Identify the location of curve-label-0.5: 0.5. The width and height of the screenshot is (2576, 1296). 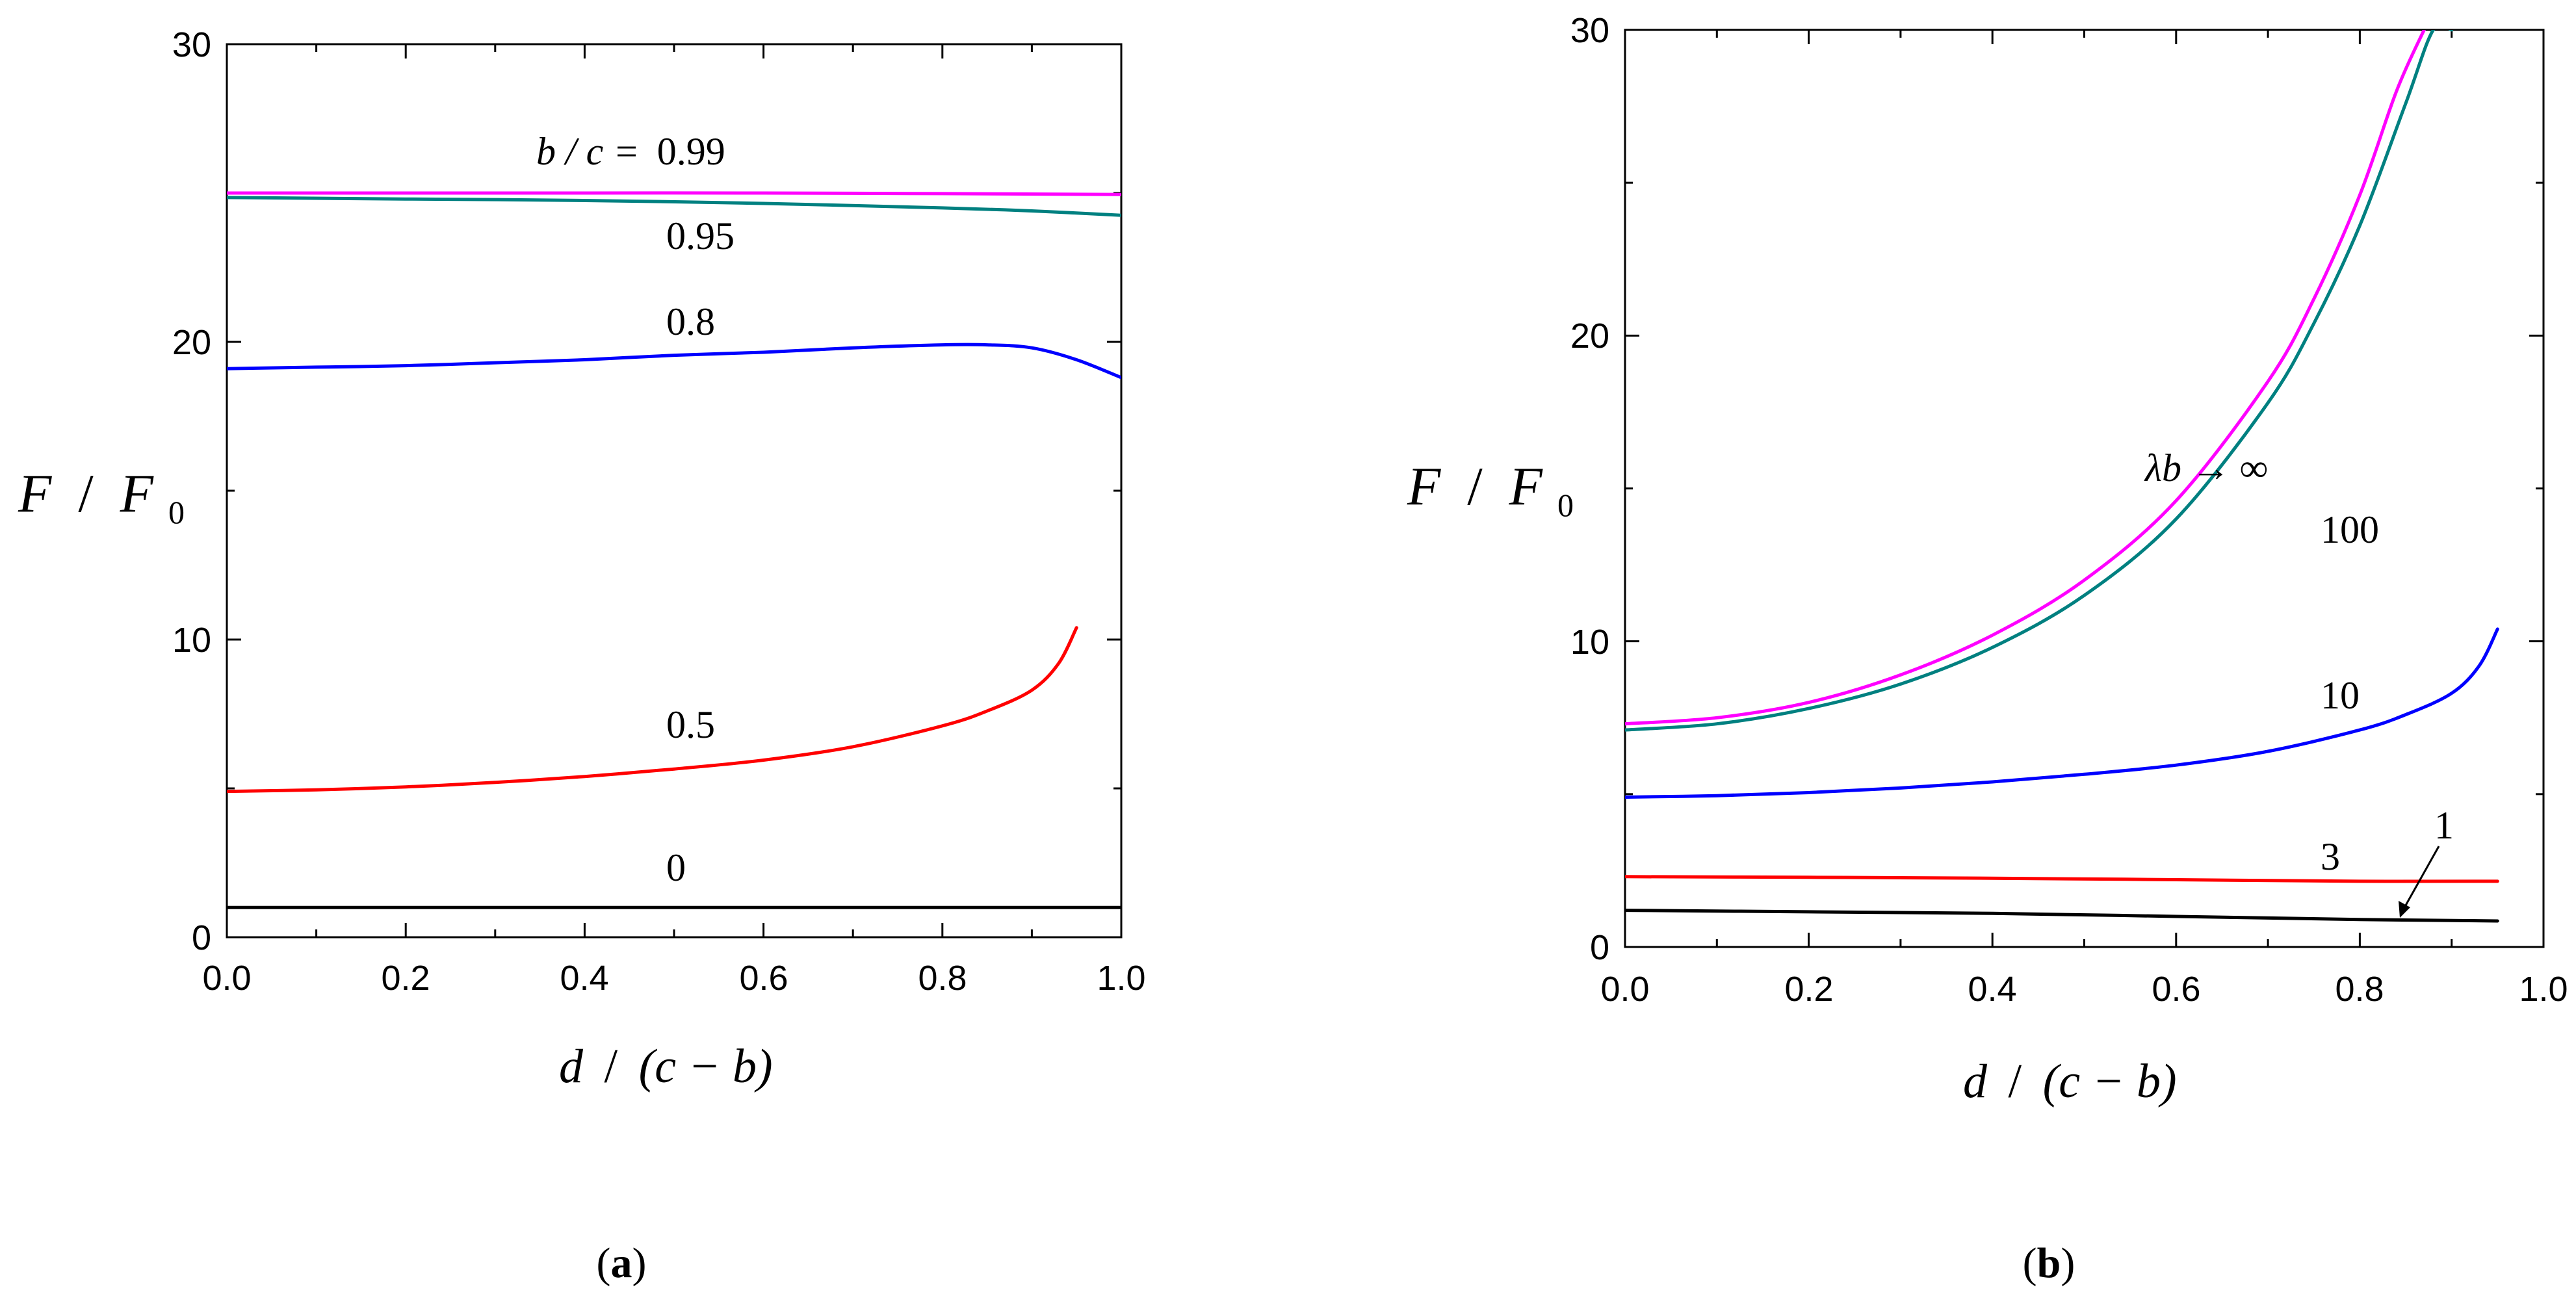
(690, 725).